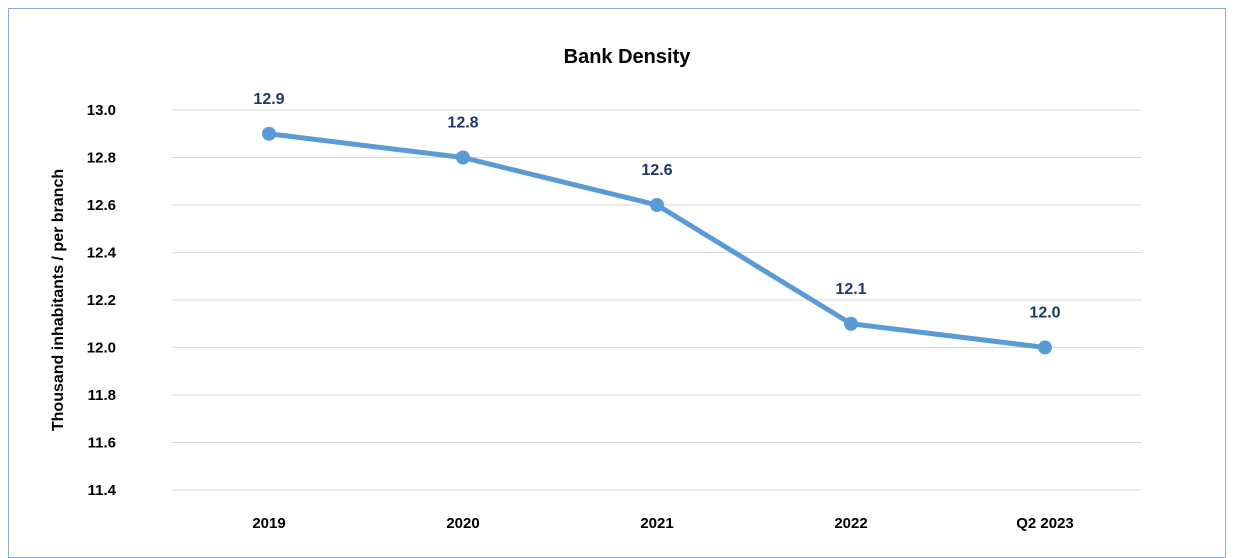  What do you see at coordinates (101, 110) in the screenshot?
I see `y-tick-label: 13.0` at bounding box center [101, 110].